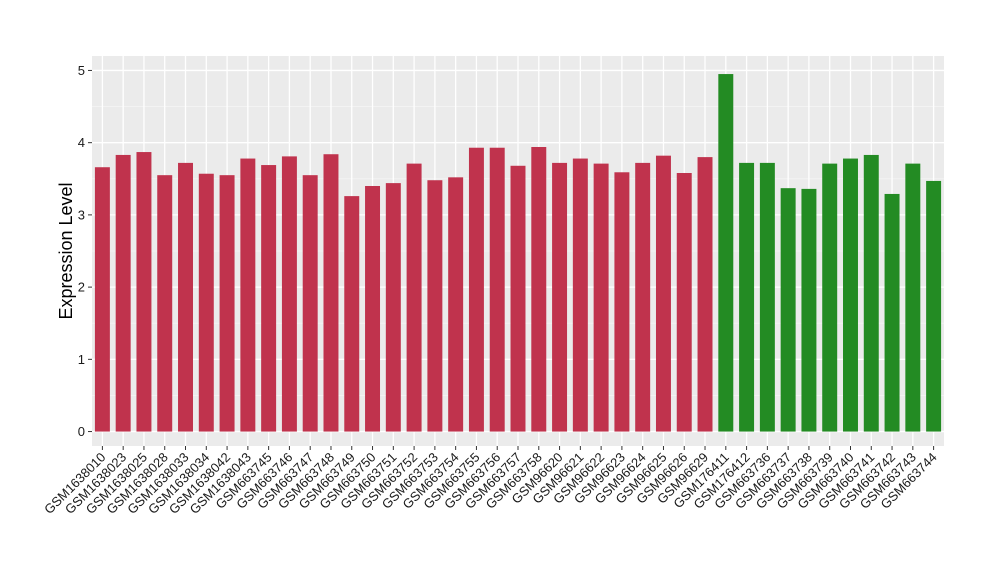 The width and height of the screenshot is (1000, 585). I want to click on bar-gsm1638028, so click(165, 303).